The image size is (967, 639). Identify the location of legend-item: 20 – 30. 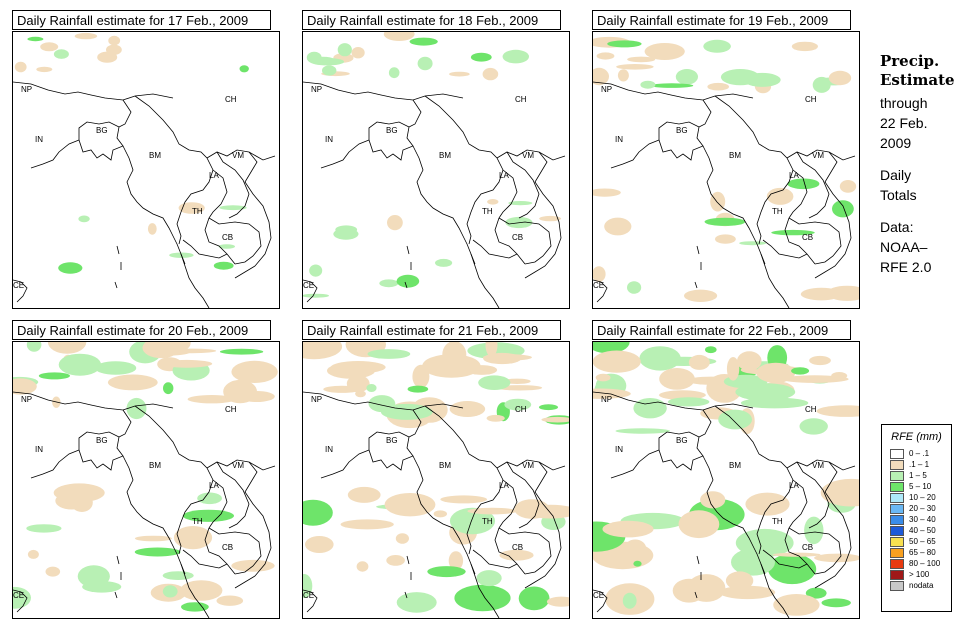
(920, 508).